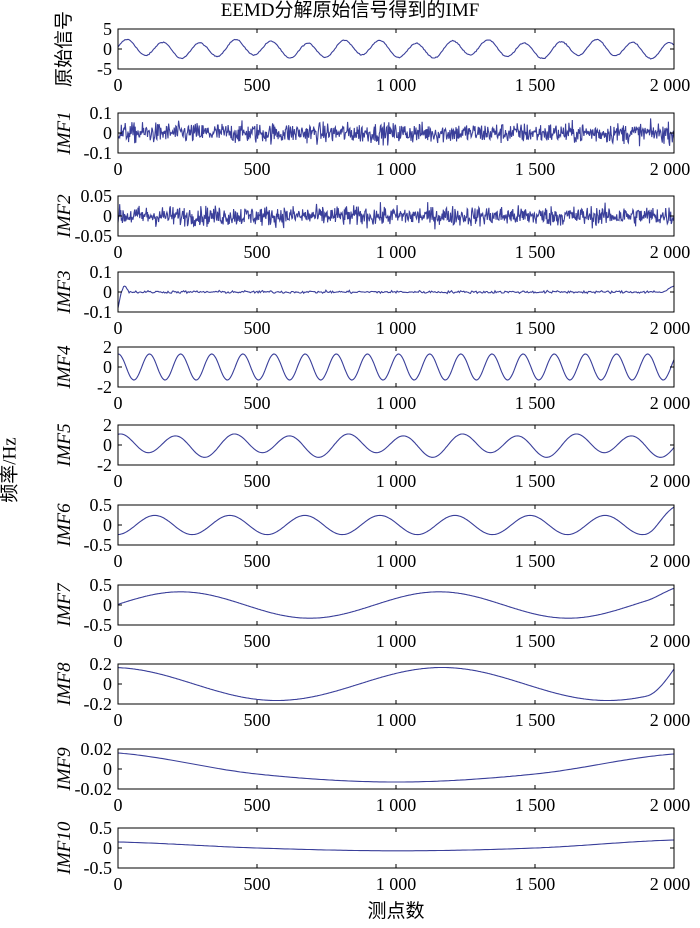  Describe the element at coordinates (101, 664) in the screenshot. I see `y-tick-label: 0.2` at that location.